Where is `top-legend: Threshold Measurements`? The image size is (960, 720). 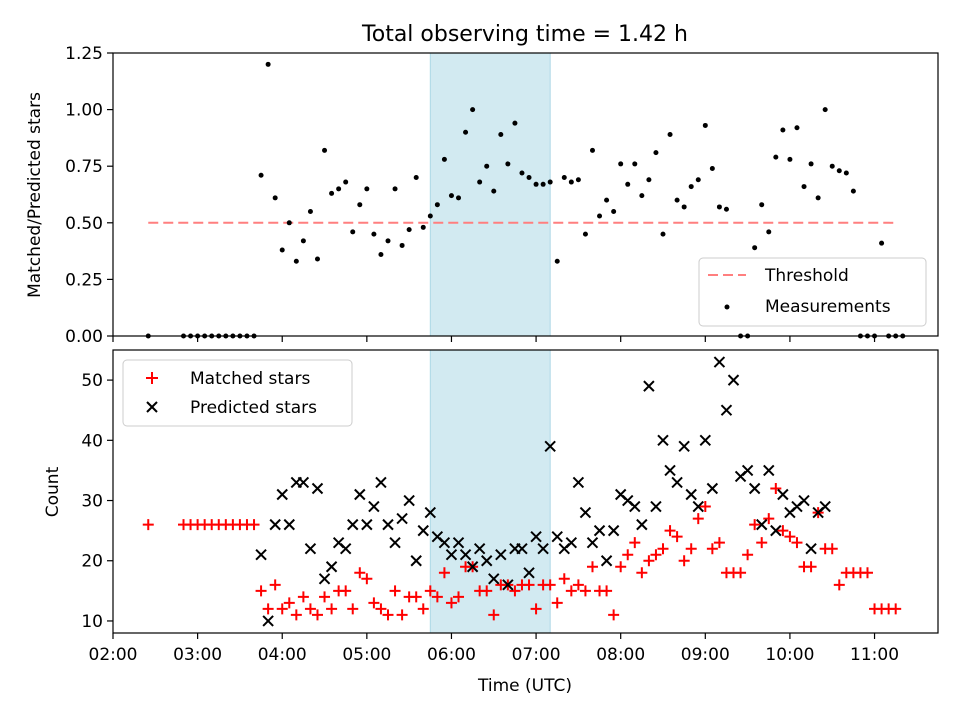 top-legend: Threshold Measurements is located at coordinates (812, 292).